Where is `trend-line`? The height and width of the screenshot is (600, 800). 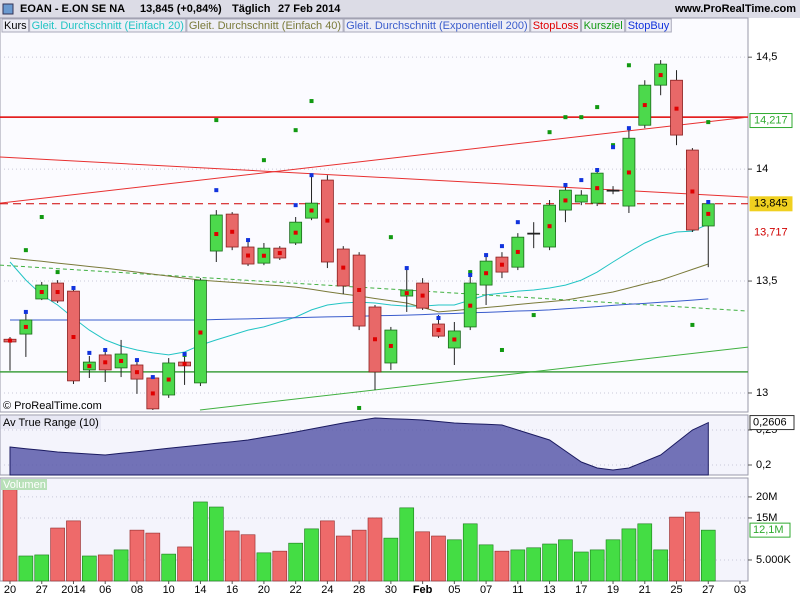 trend-line is located at coordinates (374, 160).